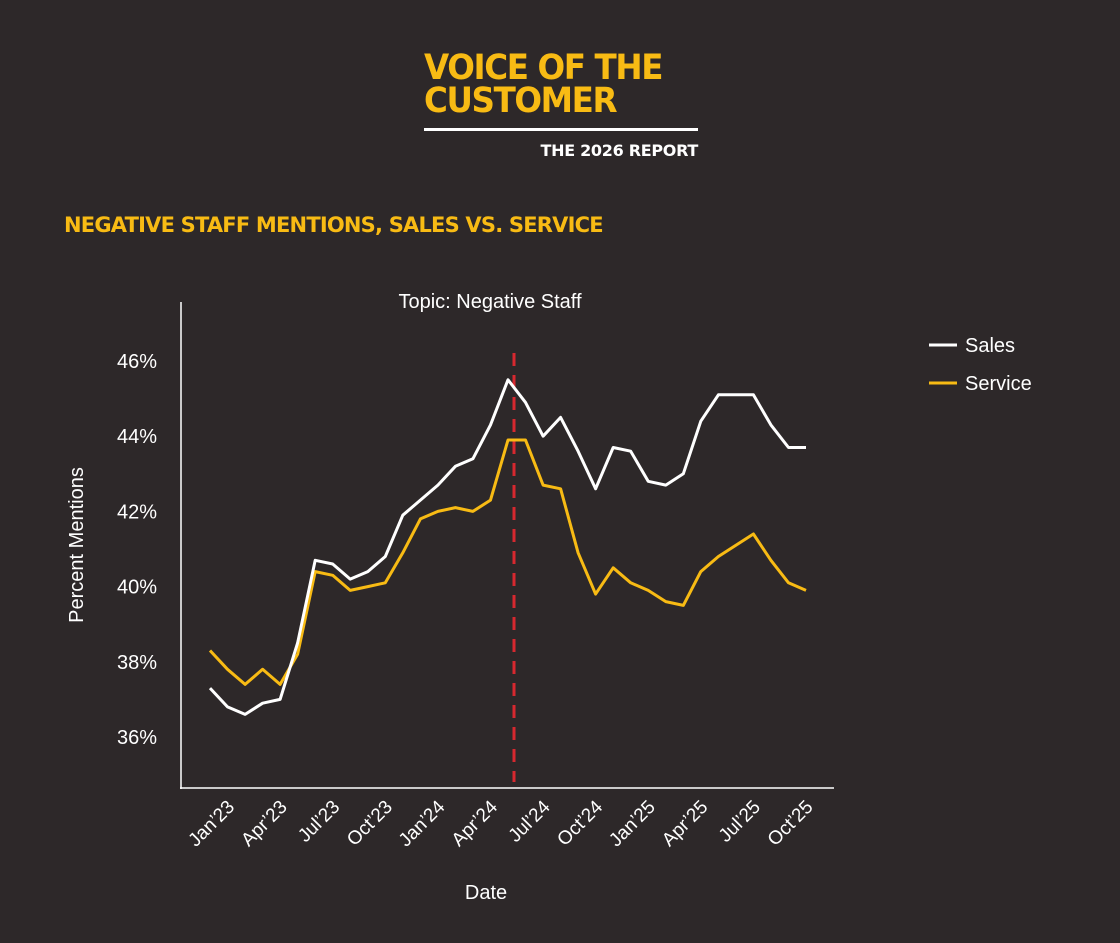  What do you see at coordinates (791, 824) in the screenshot?
I see `x-tick-label: Oct’25` at bounding box center [791, 824].